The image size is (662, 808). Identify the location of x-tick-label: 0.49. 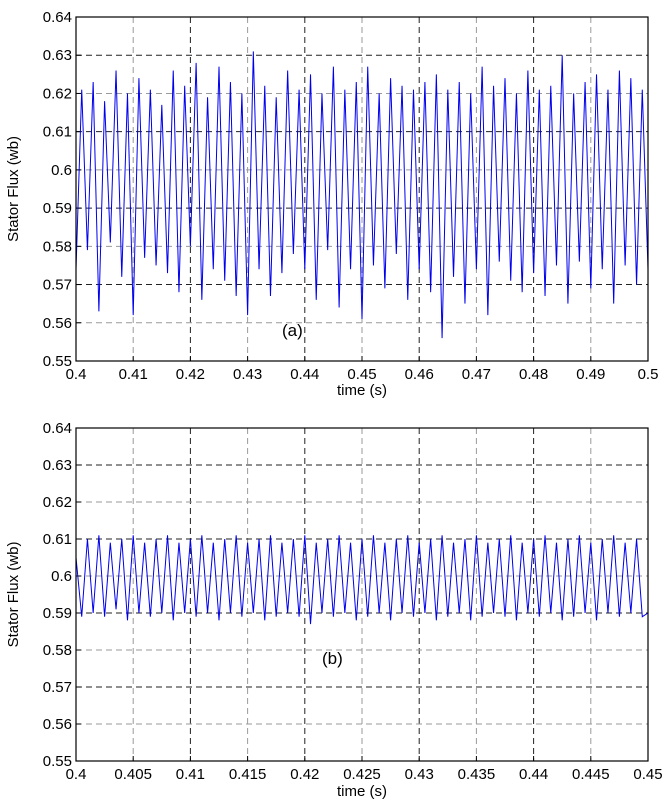
(590, 374).